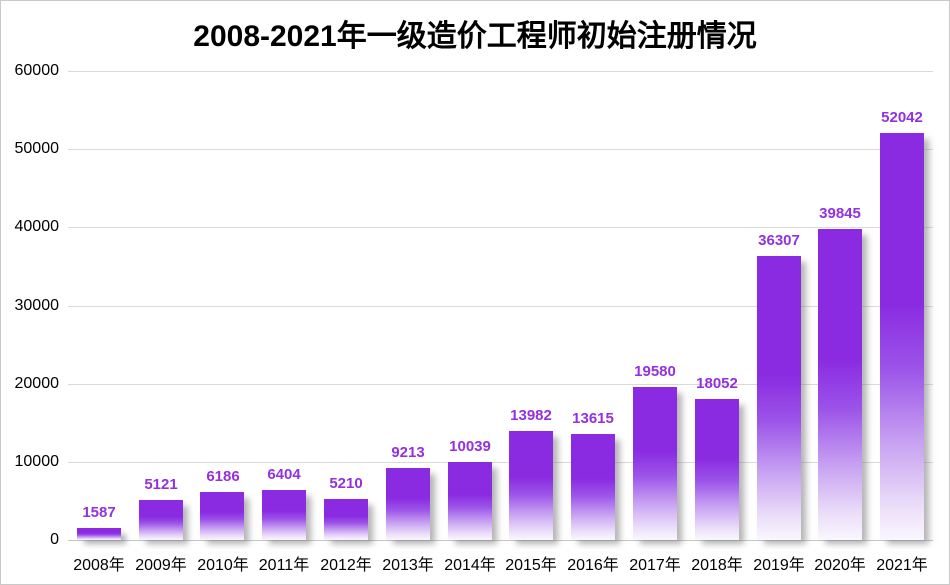 This screenshot has height=585, width=950. I want to click on bar-value-label: 18052, so click(717, 383).